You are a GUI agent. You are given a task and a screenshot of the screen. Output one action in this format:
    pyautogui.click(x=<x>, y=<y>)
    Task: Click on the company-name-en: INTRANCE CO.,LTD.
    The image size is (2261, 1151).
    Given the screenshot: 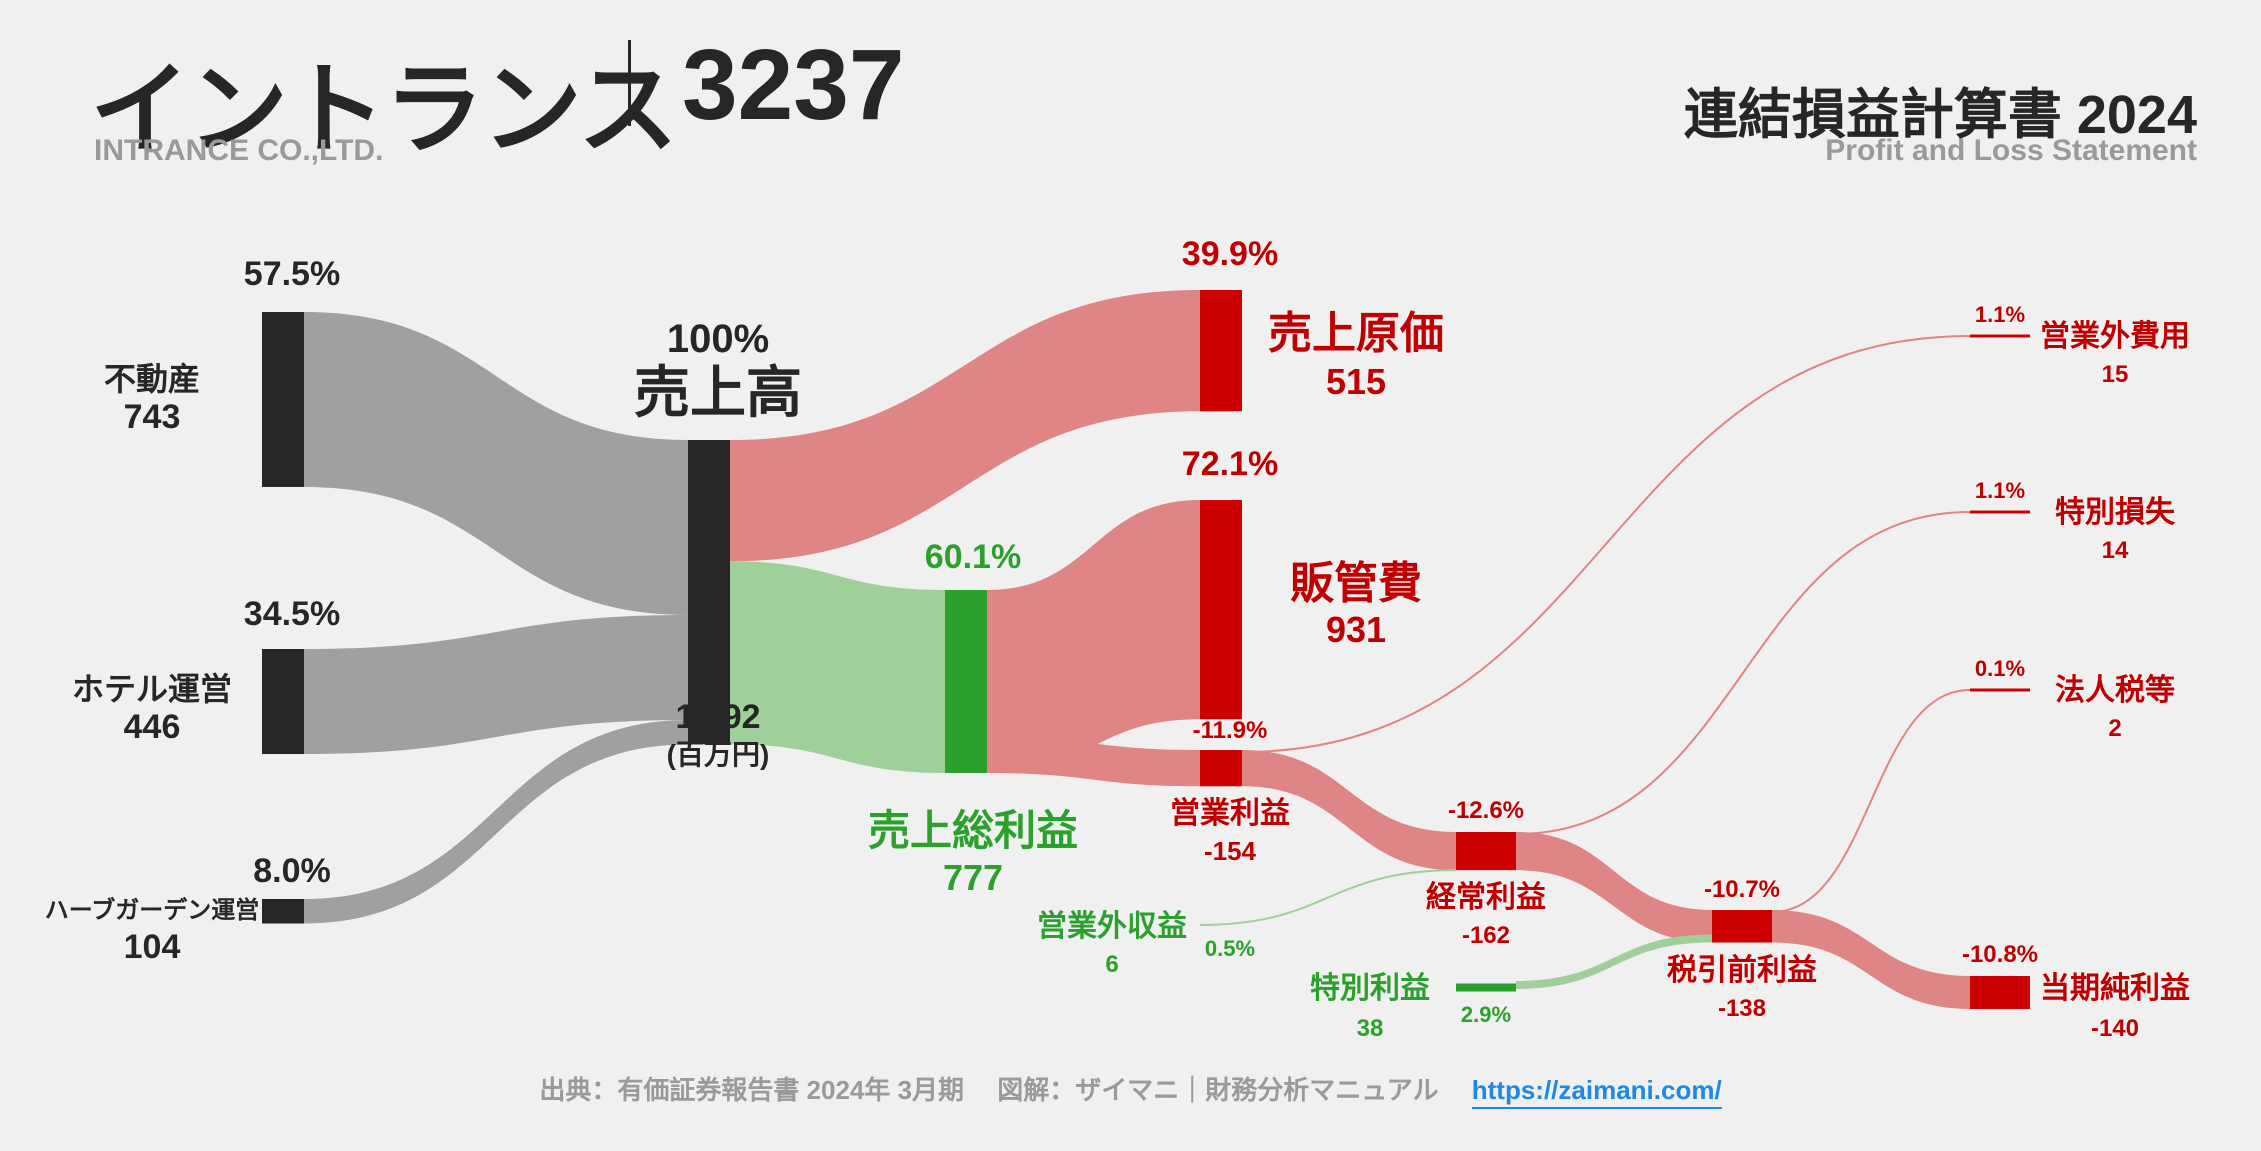 What is the action you would take?
    pyautogui.click(x=239, y=150)
    